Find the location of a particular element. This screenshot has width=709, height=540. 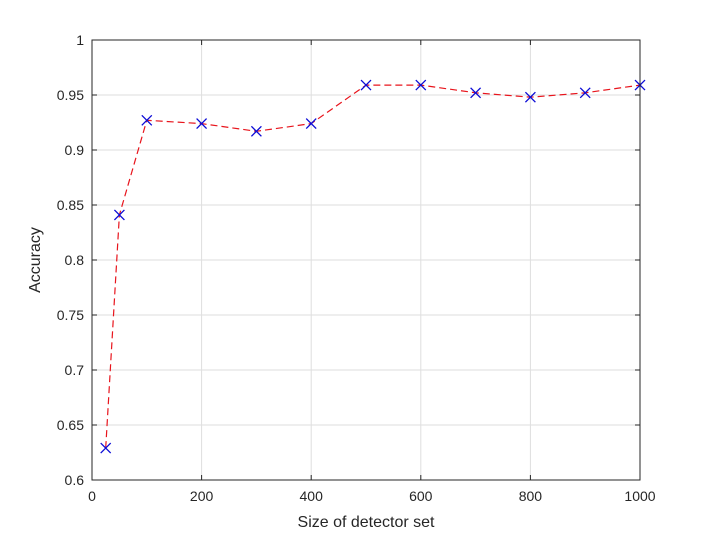

x-tick-label: 0 is located at coordinates (92, 496).